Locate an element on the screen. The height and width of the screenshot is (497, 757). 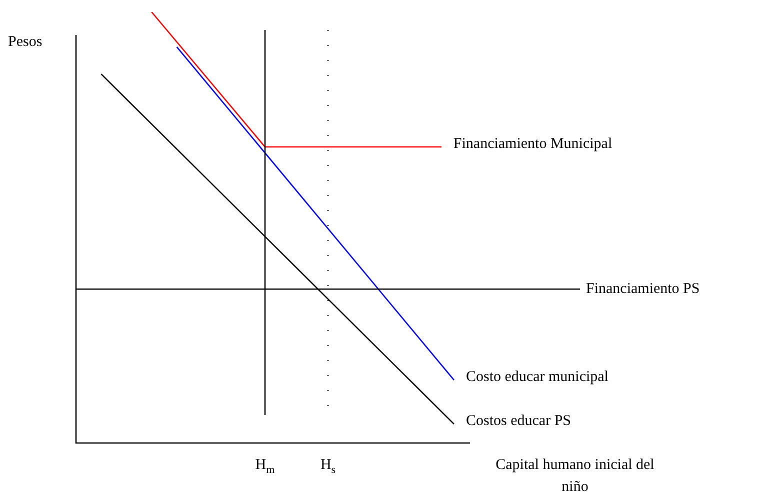
series-label: Costos educar PS is located at coordinates (518, 420).